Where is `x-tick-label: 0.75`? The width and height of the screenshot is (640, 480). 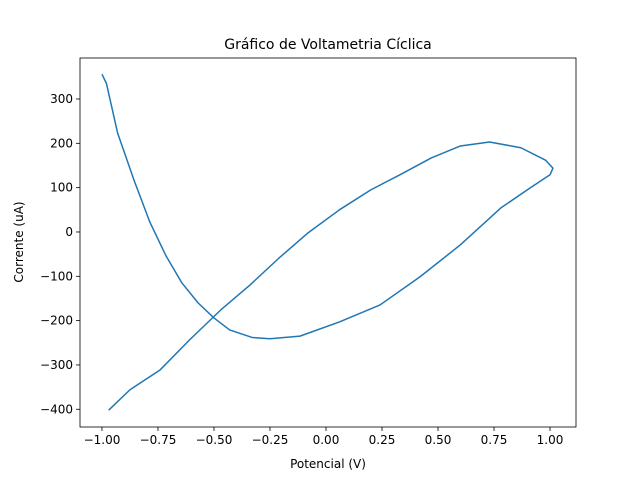 x-tick-label: 0.75 is located at coordinates (494, 440).